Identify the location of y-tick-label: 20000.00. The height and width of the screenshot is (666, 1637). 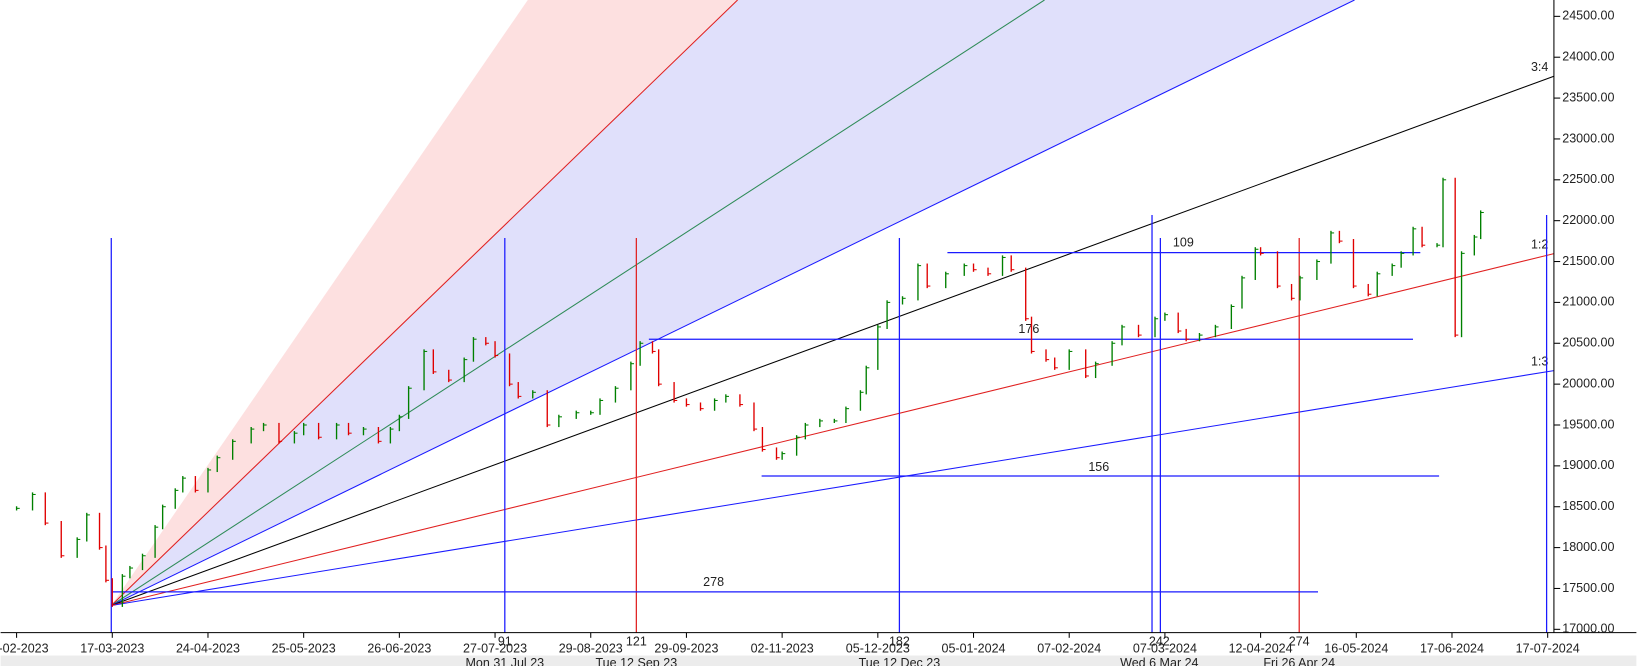
(1588, 383).